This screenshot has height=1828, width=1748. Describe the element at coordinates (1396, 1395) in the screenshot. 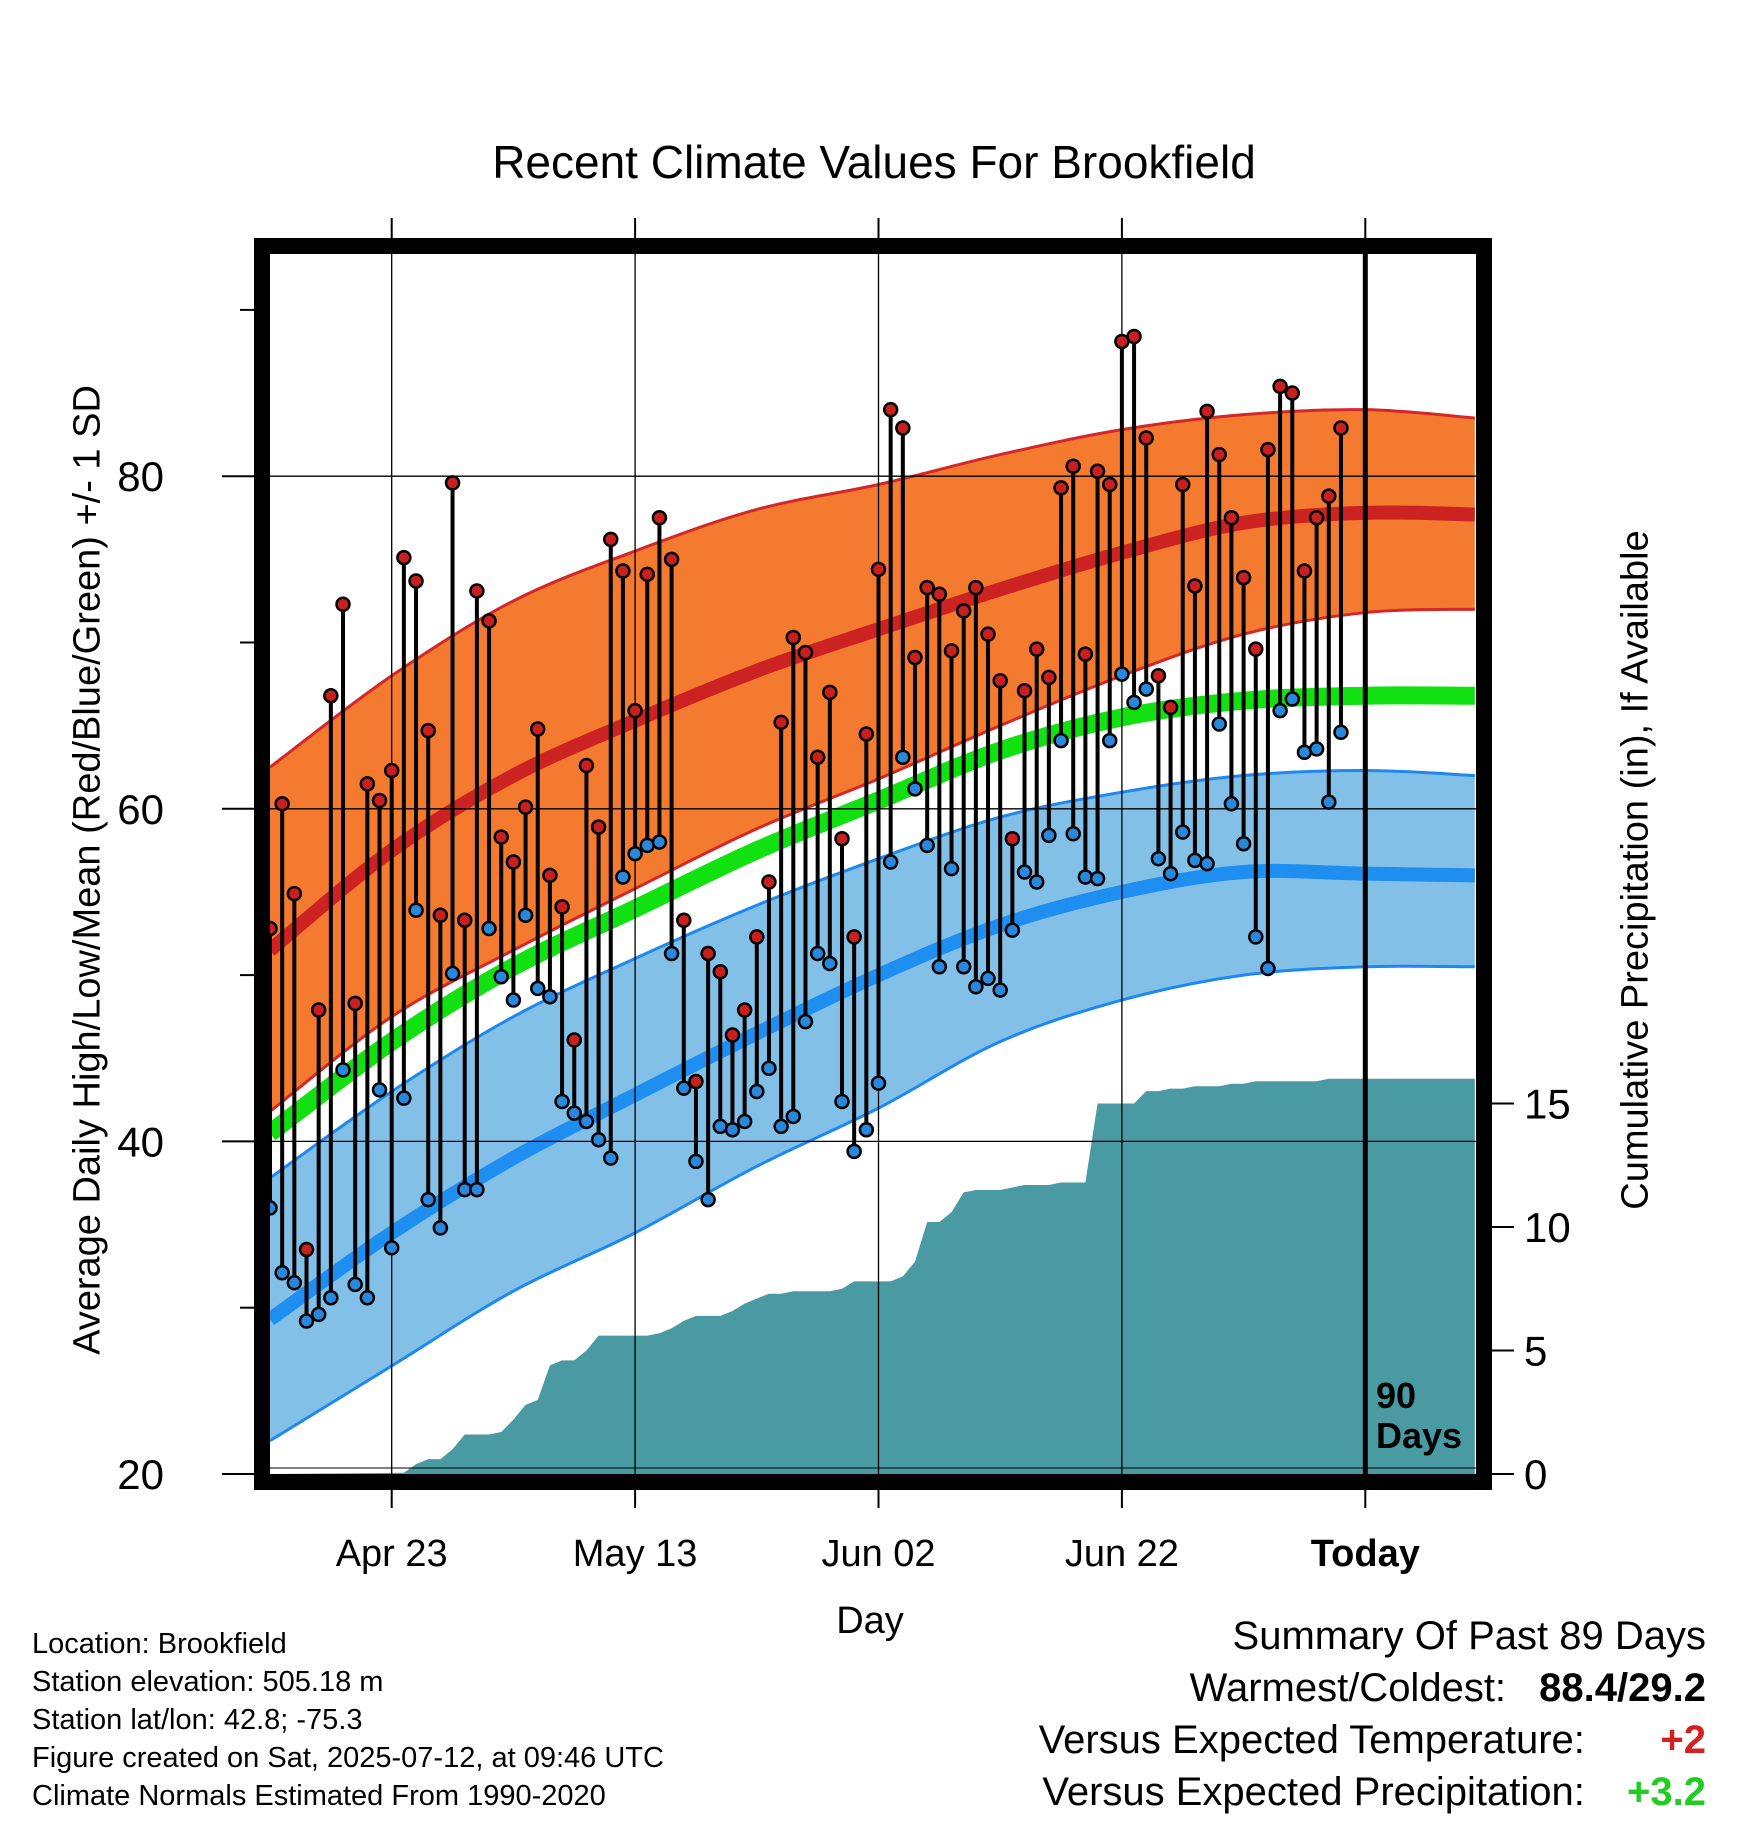

I see `today-days-number: 90` at that location.